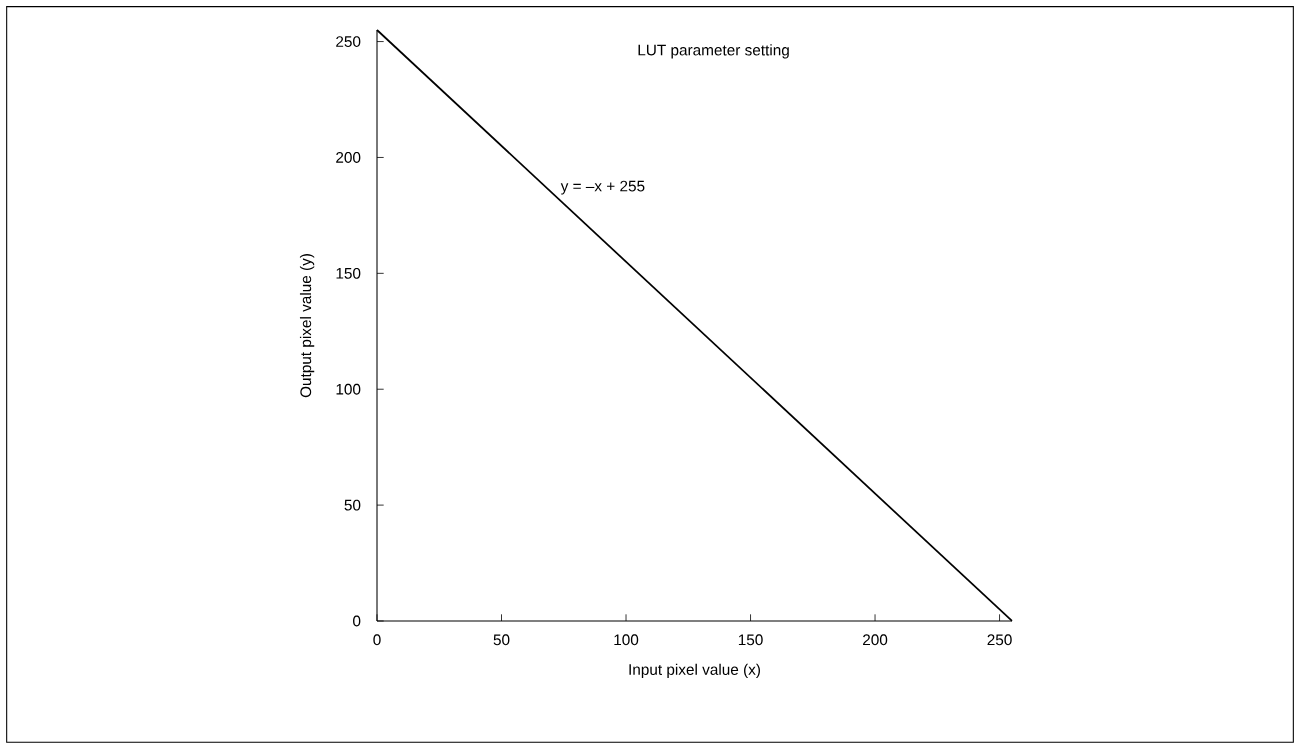 Image resolution: width=1300 pixels, height=749 pixels. What do you see at coordinates (694, 670) in the screenshot?
I see `x-axis-title: Input pixel value (x)` at bounding box center [694, 670].